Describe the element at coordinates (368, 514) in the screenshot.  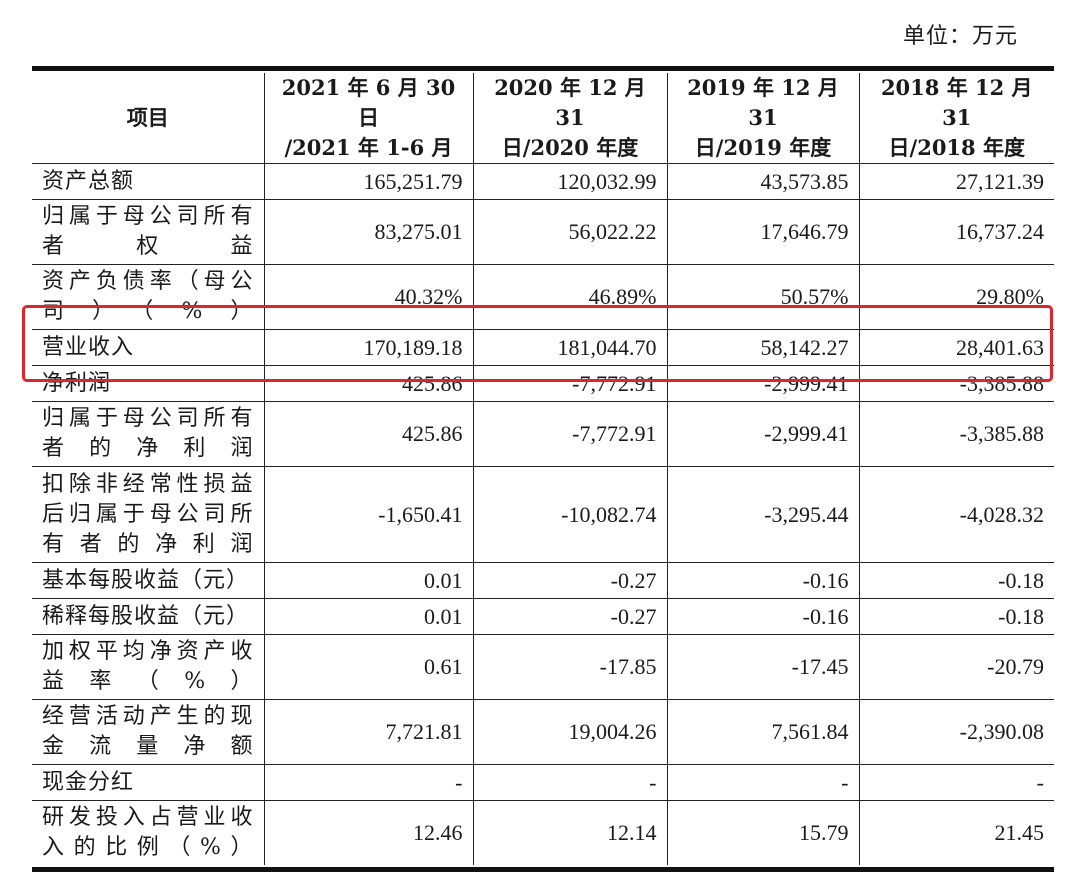
I see `value-cell: -1,650.41` at that location.